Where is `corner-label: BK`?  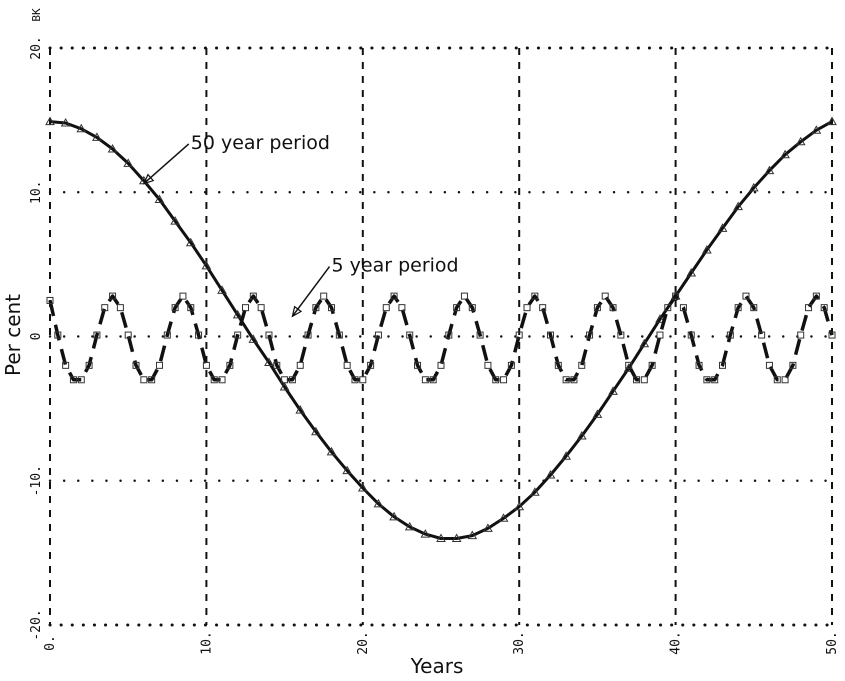 corner-label: BK is located at coordinates (36, 15).